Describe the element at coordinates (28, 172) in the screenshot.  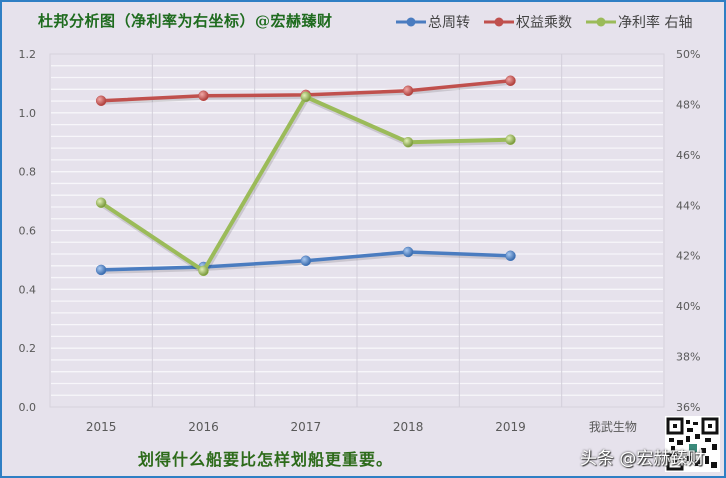
I see `y-left-tick-label: 0.8` at that location.